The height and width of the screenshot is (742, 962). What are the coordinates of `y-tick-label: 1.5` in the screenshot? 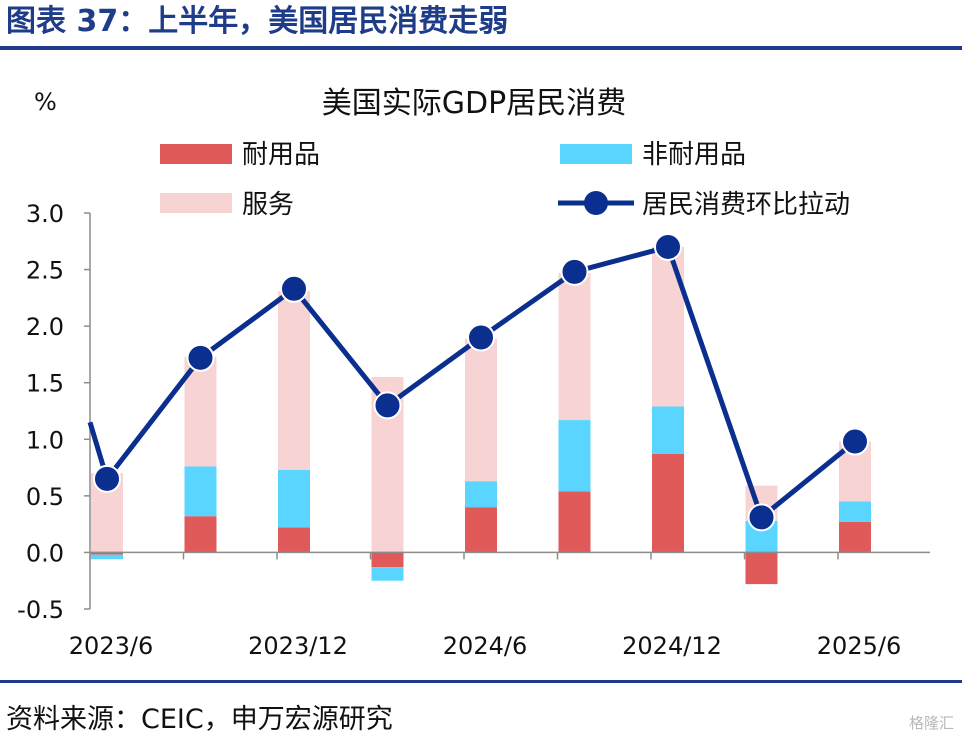 It's located at (45, 384).